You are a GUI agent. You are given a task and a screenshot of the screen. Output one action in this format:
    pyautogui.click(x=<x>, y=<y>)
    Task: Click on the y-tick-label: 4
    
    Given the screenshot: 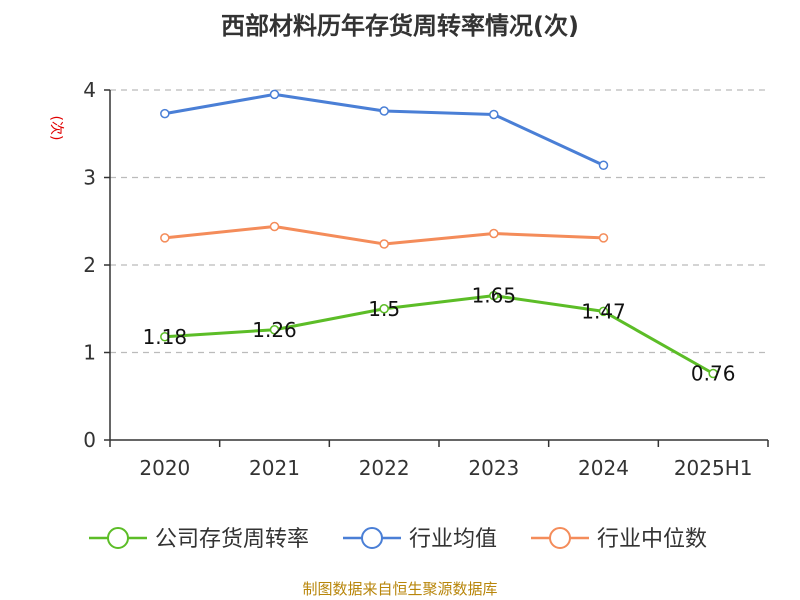 What is the action you would take?
    pyautogui.click(x=89, y=90)
    